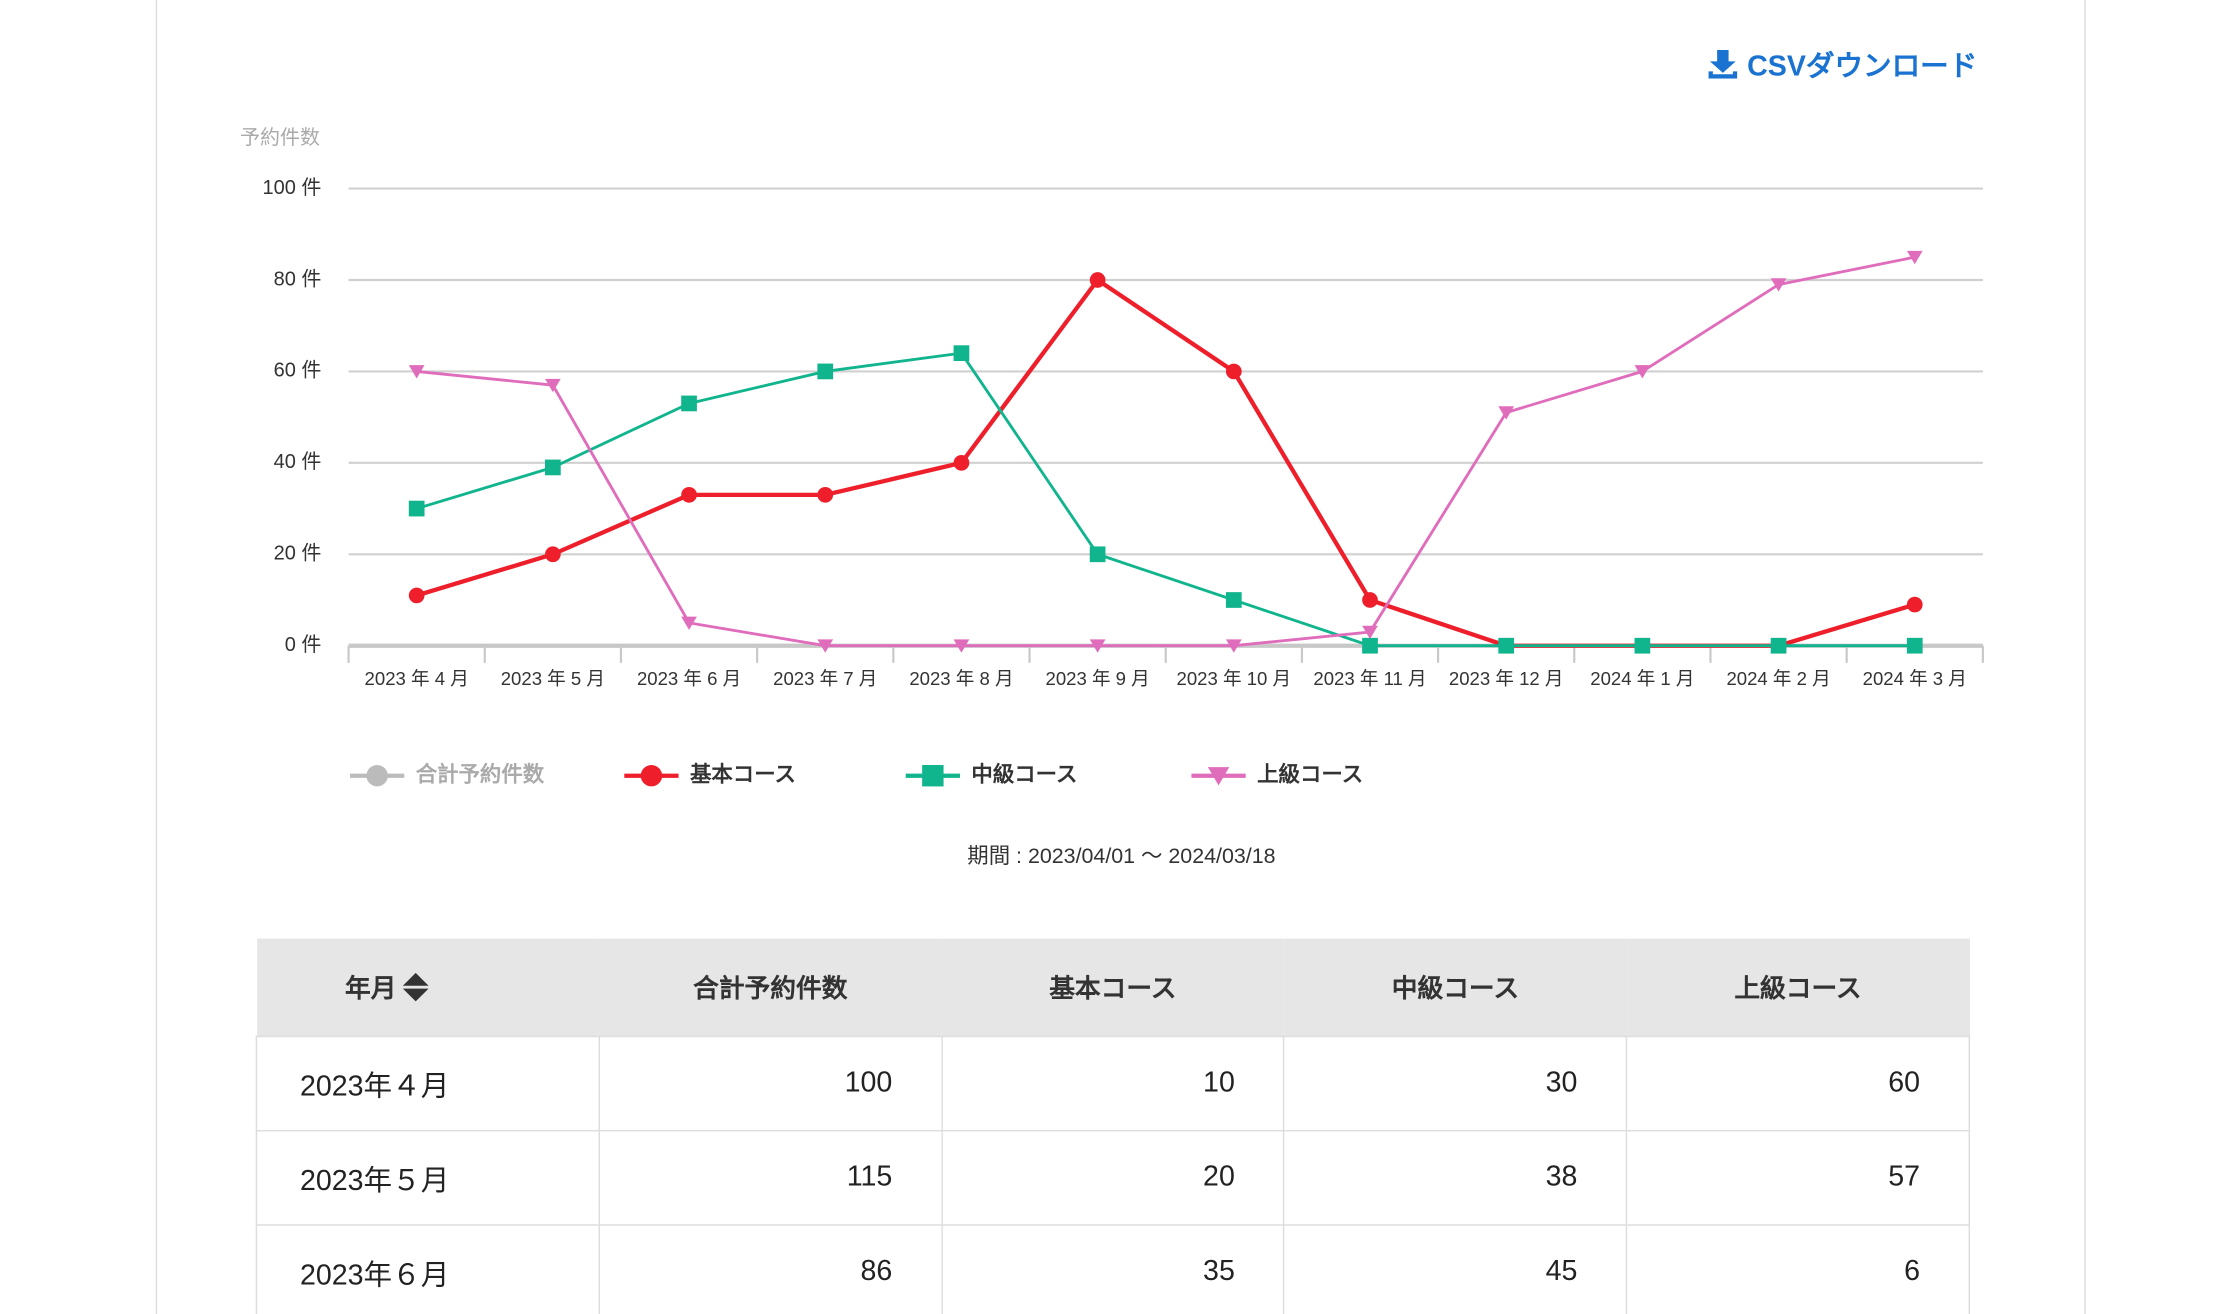  I want to click on header-cell: 中級コース, so click(1455, 987).